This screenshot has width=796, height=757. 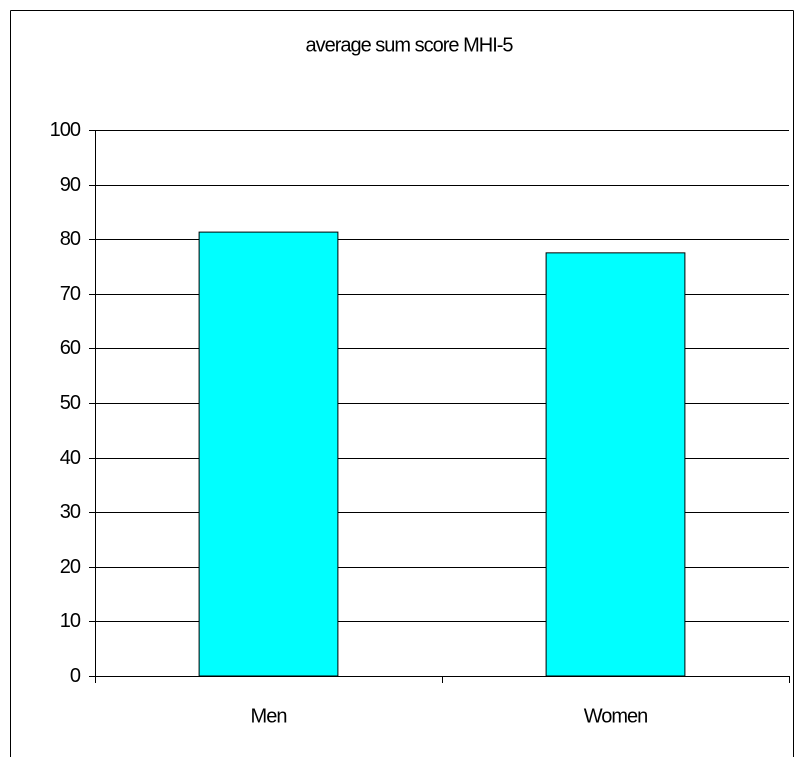 I want to click on y-tick-label: 60, so click(x=70, y=348).